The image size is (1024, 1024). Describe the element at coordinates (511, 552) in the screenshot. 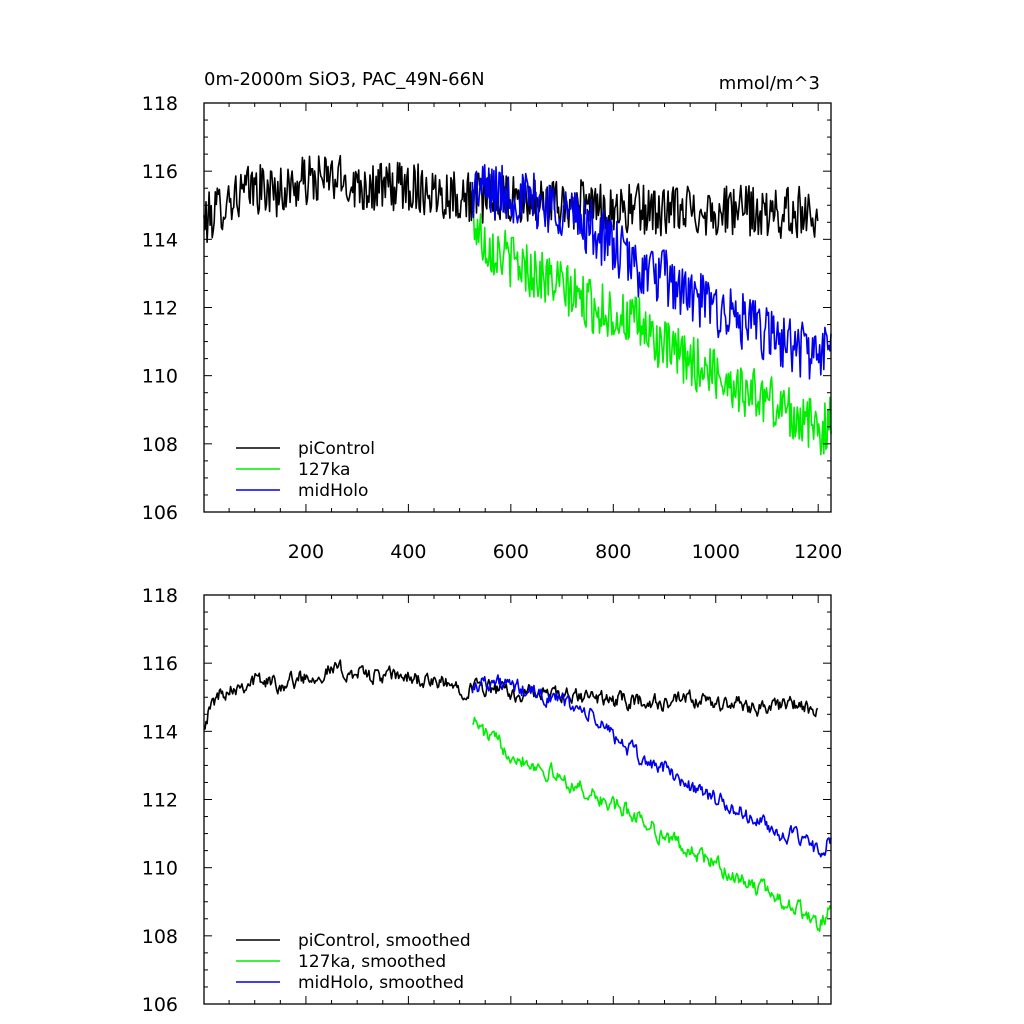

I see `x-tick-label: 600` at that location.